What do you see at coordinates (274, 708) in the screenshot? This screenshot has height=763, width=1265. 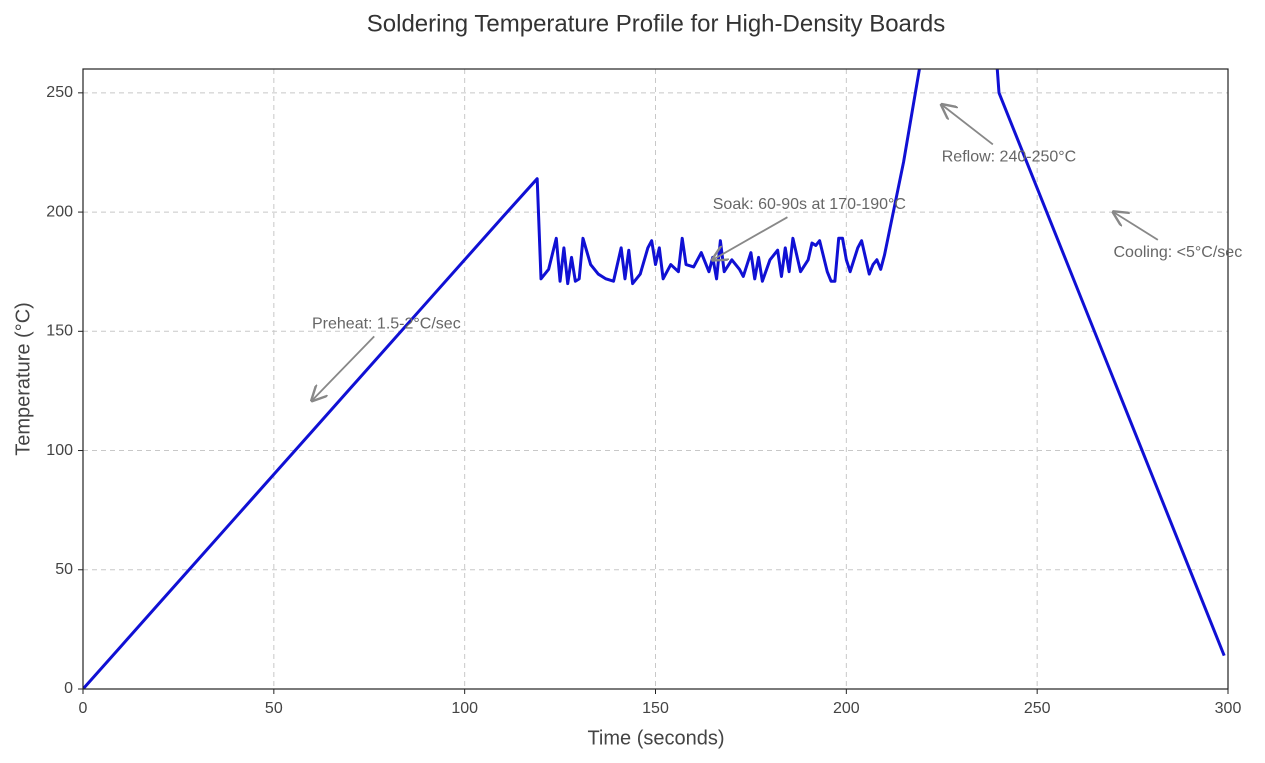 I see `x-tick-label: 50` at bounding box center [274, 708].